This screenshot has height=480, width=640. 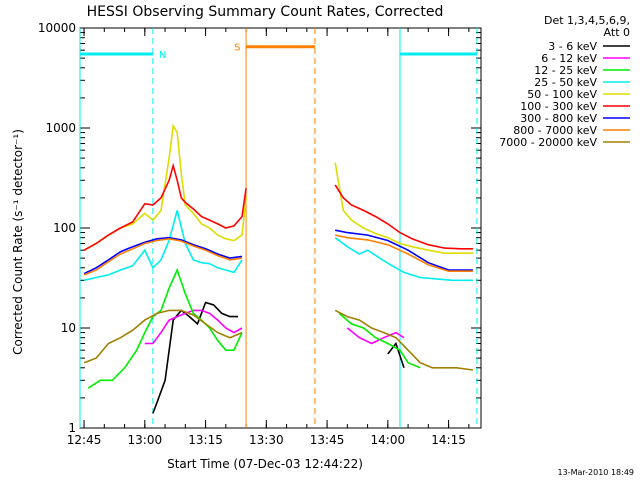 What do you see at coordinates (596, 472) in the screenshot?
I see `footer-timestamp: 13-Mar-2010 18:49` at bounding box center [596, 472].